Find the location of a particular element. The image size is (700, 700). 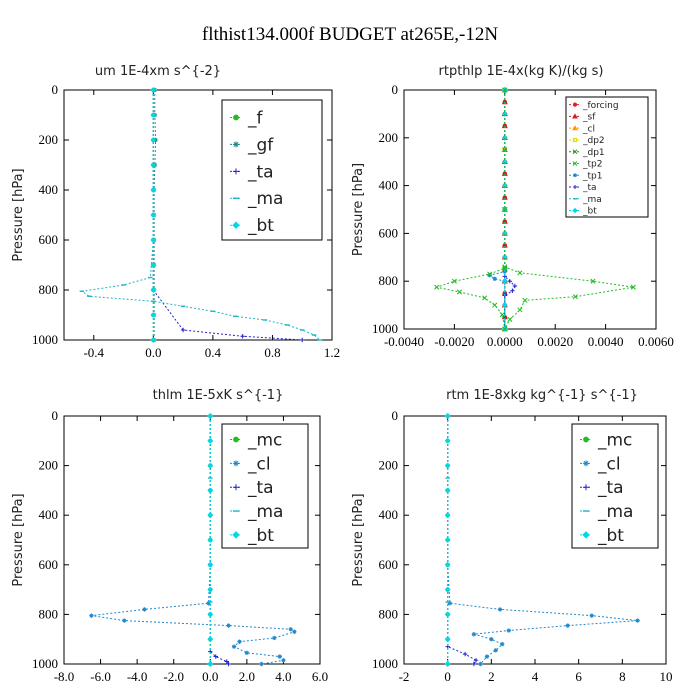

x-tick-label: -0.4 is located at coordinates (93, 352).